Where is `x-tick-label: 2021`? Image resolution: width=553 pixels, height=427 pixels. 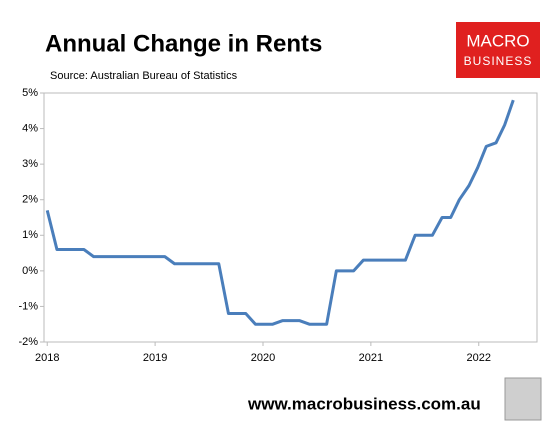 x-tick-label: 2021 is located at coordinates (371, 358).